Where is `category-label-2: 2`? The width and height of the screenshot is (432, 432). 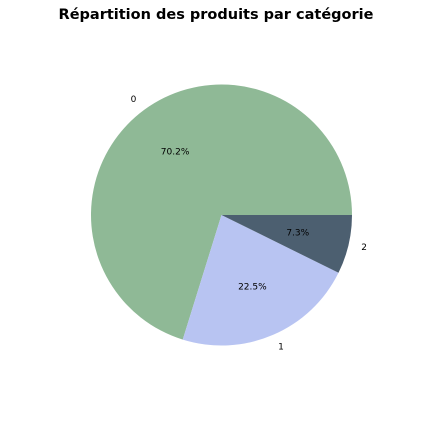
category-label-2: 2 is located at coordinates (364, 248).